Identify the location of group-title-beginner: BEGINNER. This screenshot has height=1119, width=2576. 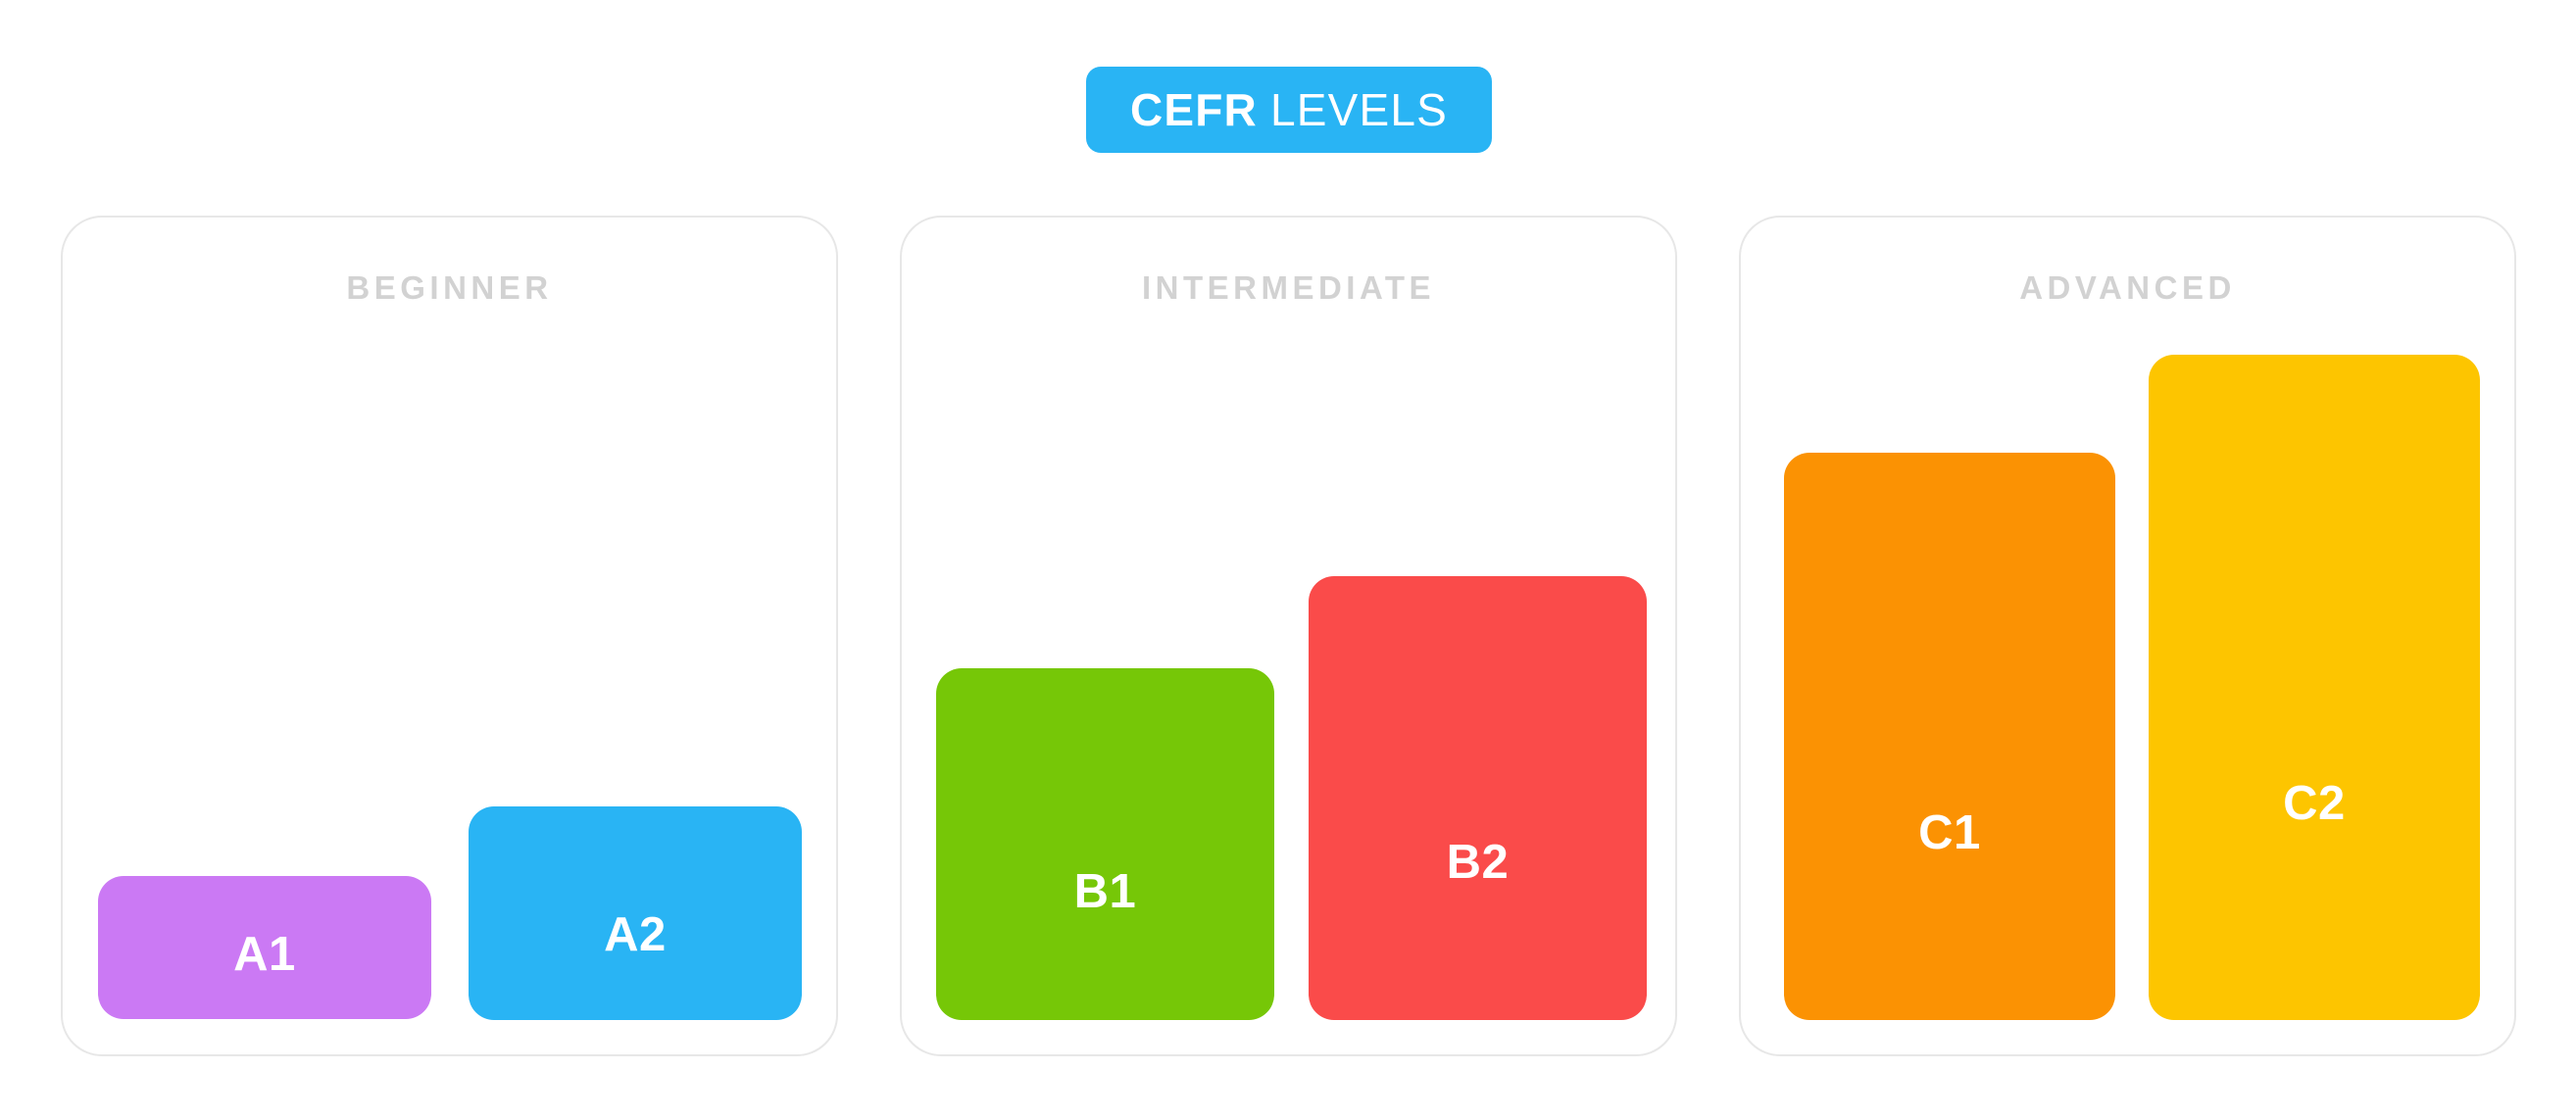
(449, 287).